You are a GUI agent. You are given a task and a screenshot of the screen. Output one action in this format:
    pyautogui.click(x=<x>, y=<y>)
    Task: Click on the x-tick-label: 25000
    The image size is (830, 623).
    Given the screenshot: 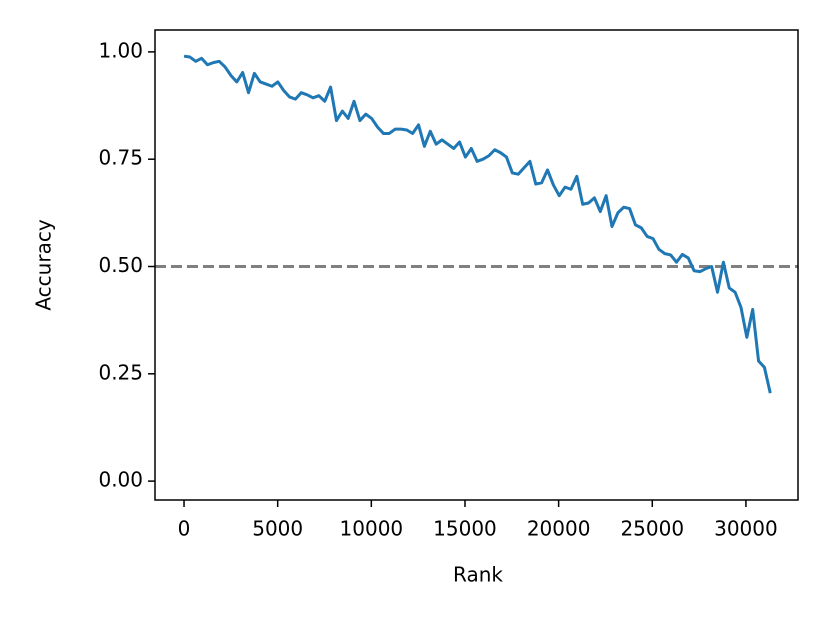 What is the action you would take?
    pyautogui.click(x=652, y=529)
    